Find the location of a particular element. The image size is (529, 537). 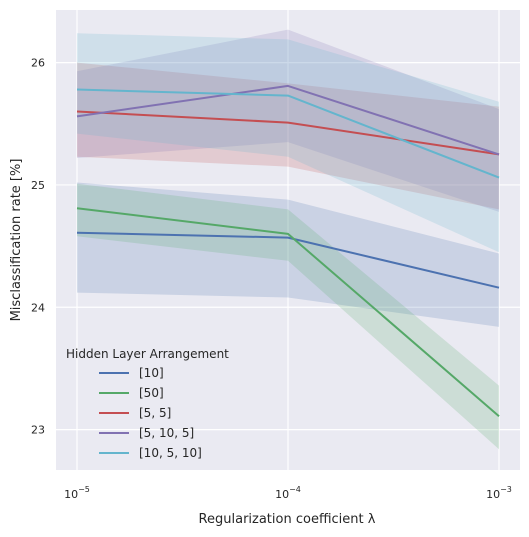

x-tick-label-1: 10⁻⁴ is located at coordinates (288, 493).